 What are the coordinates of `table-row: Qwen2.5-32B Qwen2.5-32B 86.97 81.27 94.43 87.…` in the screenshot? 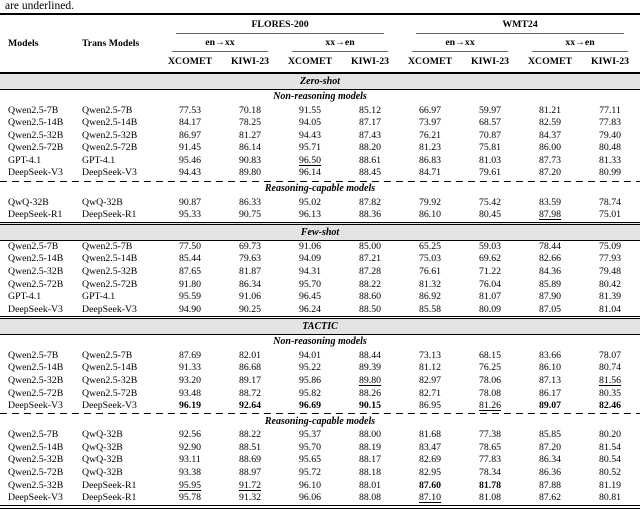 It's located at (320, 136).